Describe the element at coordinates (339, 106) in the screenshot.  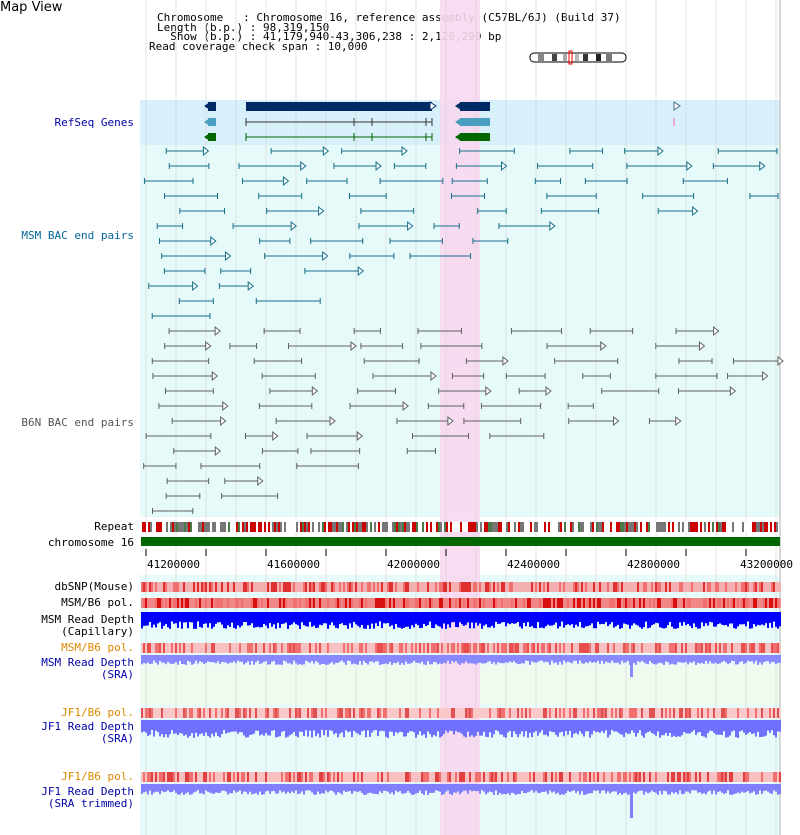
I see `gene-bar` at that location.